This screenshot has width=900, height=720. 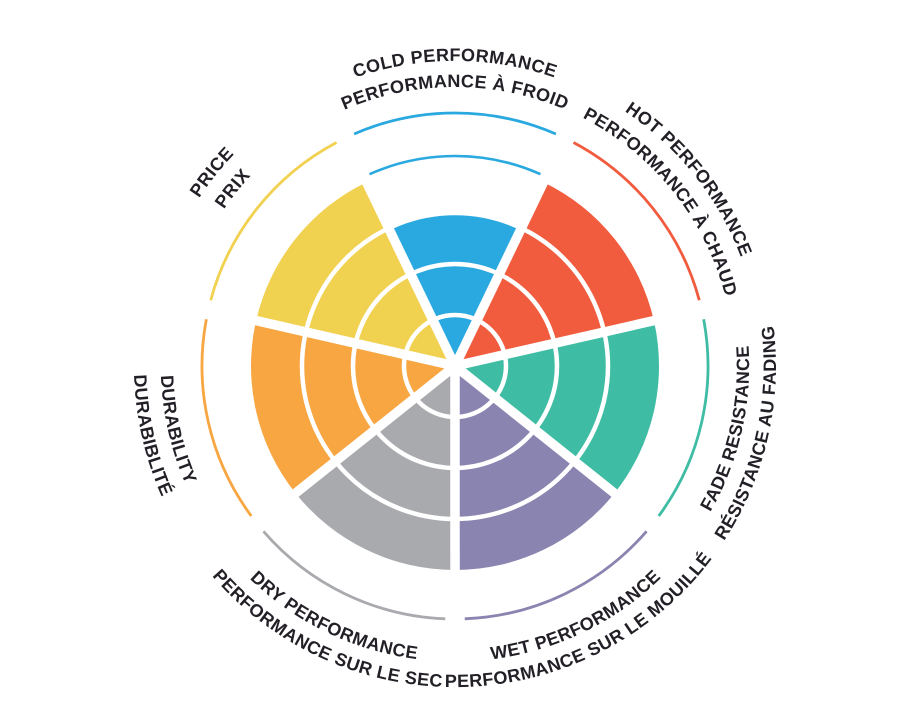 What do you see at coordinates (354, 575) in the screenshot?
I see `outer-arc-dry-performance` at bounding box center [354, 575].